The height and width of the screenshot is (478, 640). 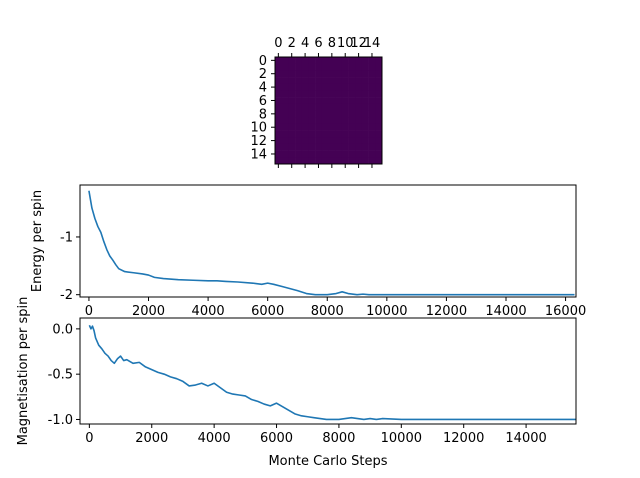 What do you see at coordinates (446, 311) in the screenshot?
I see `x-tick-label: 12000` at bounding box center [446, 311].